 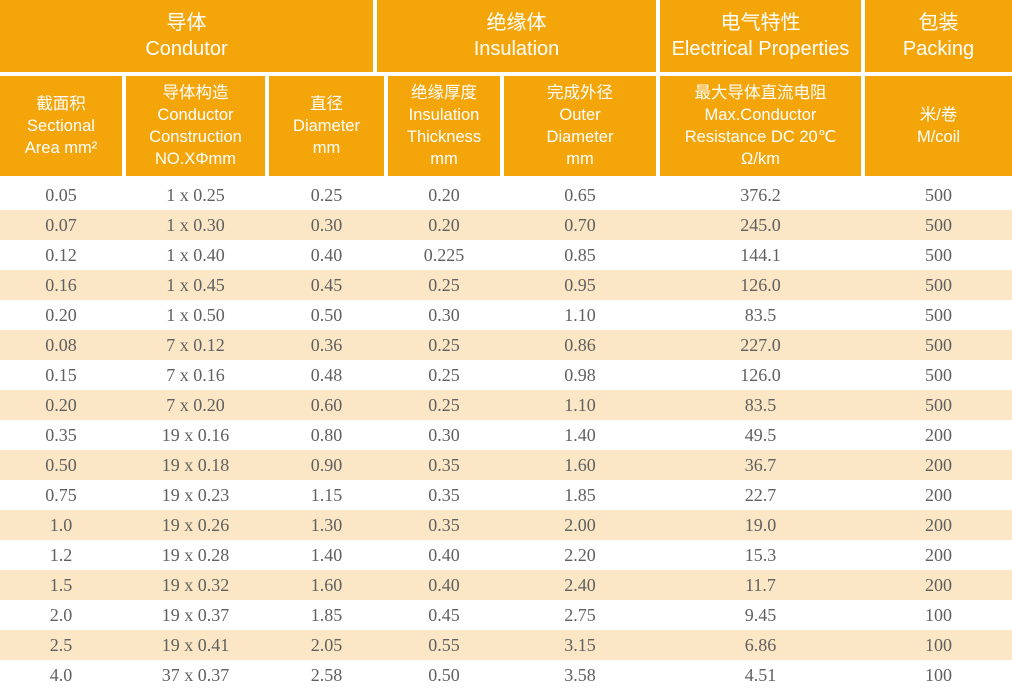 I want to click on cell-sectional-area: 0.20, so click(x=61, y=405).